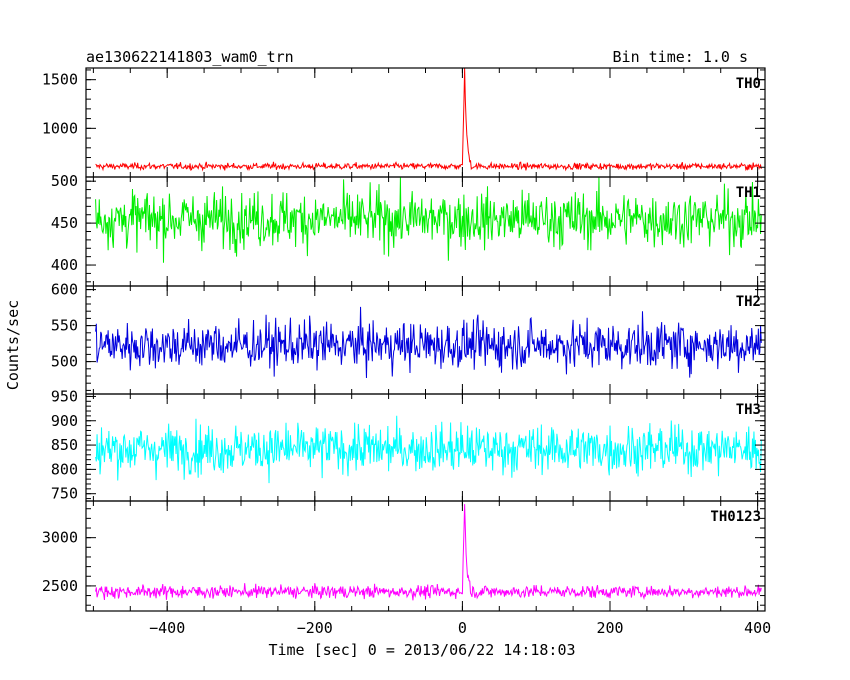  I want to click on y-tick-label: 1500, so click(60, 80).